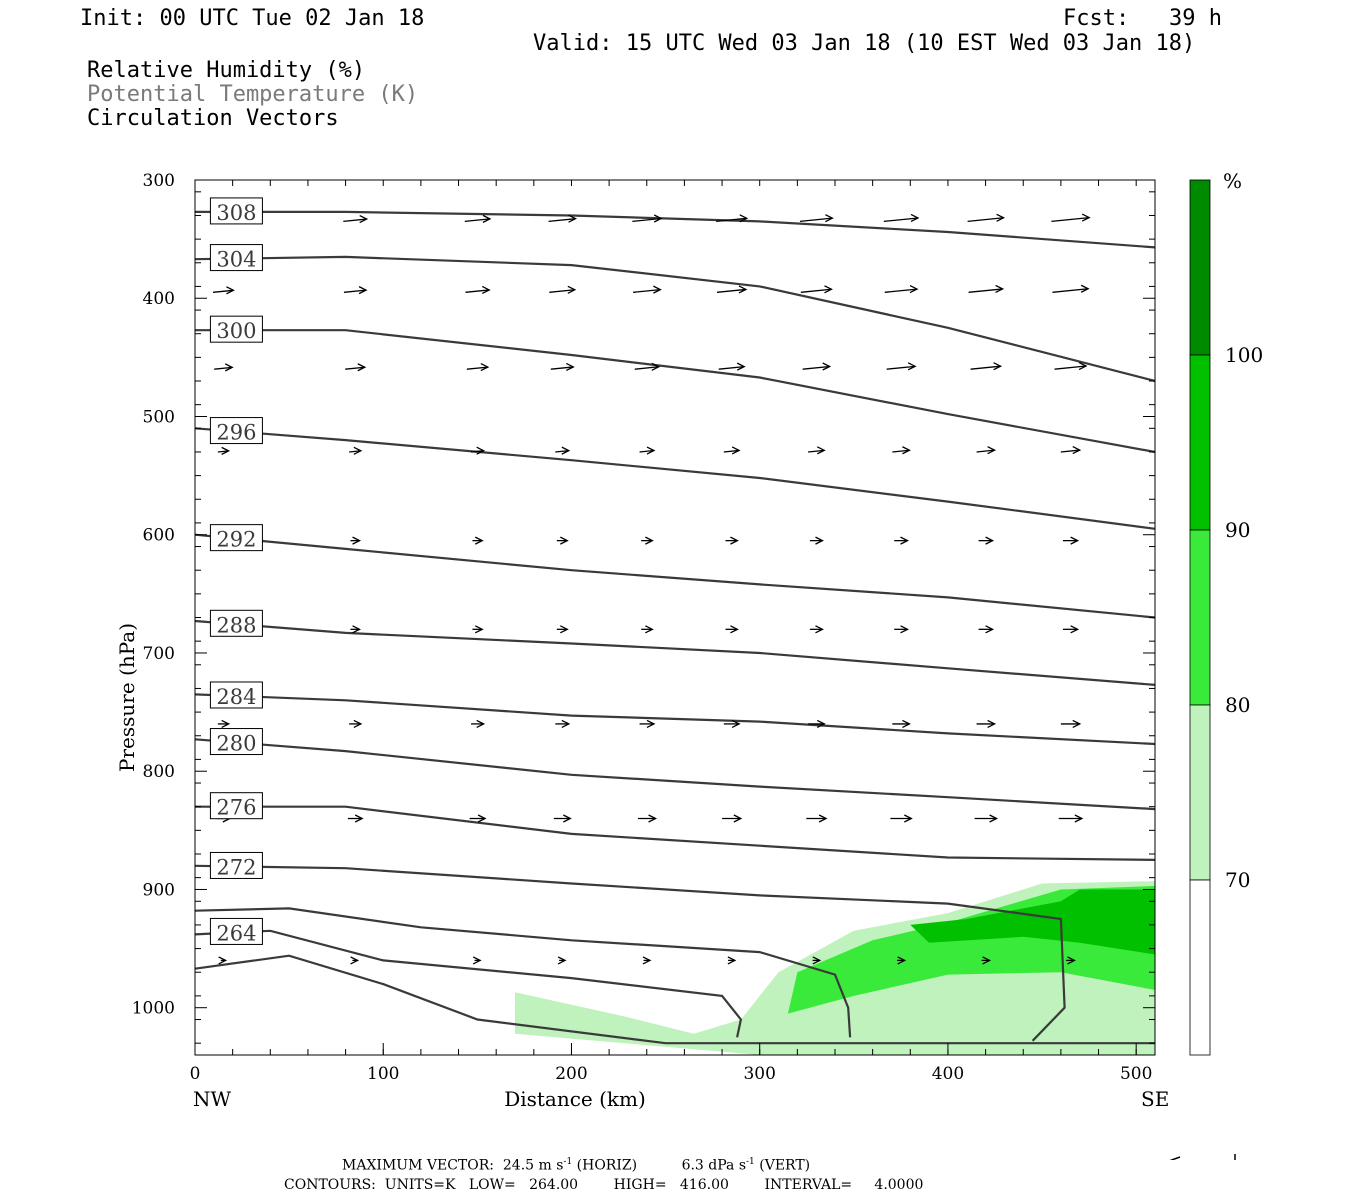  I want to click on y-tick-label: 700, so click(159, 654).